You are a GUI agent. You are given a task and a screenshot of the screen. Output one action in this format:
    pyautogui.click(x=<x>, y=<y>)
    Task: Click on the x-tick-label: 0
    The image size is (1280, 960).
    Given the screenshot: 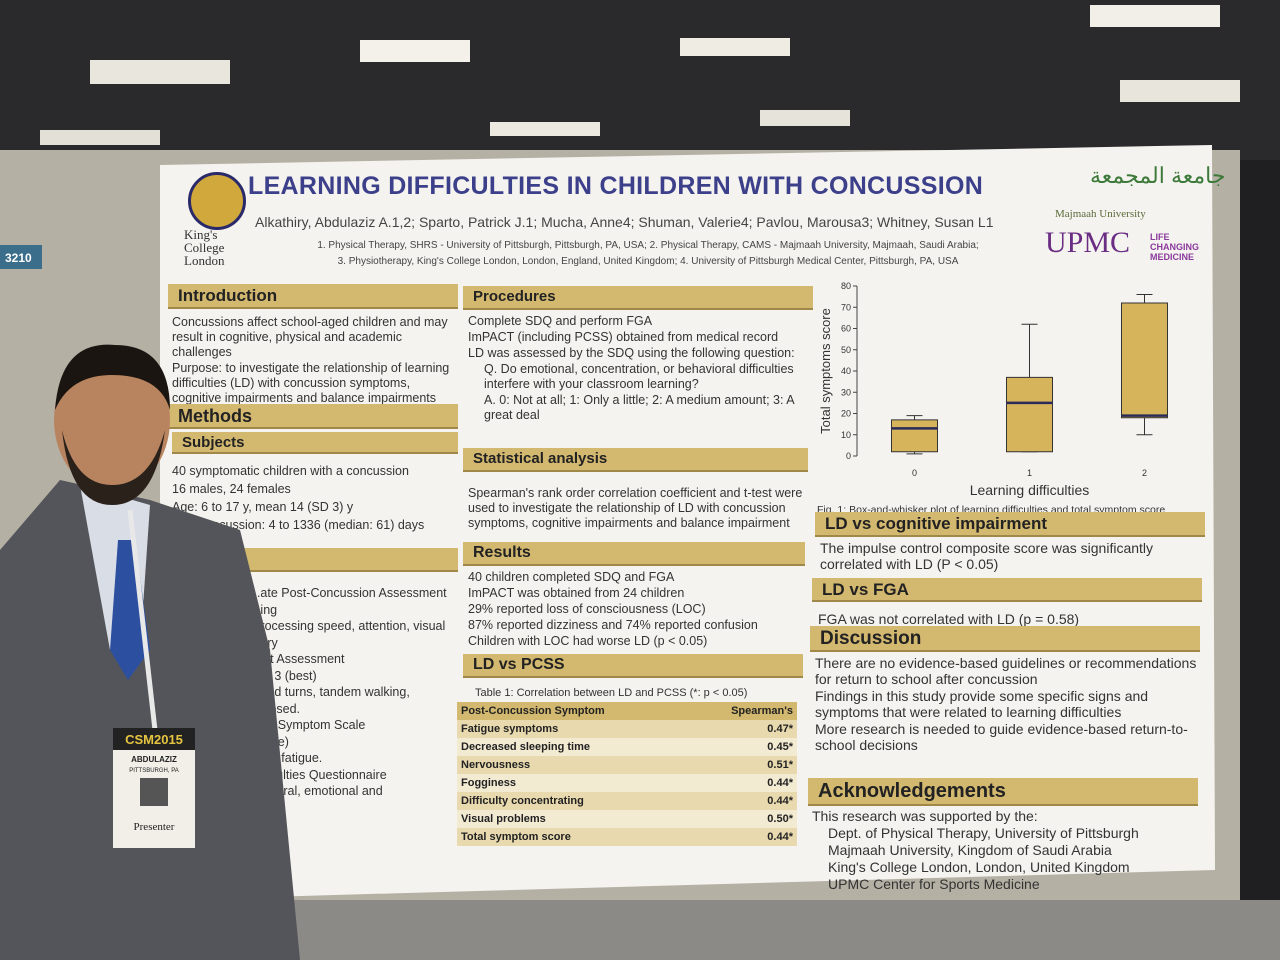 What is the action you would take?
    pyautogui.click(x=914, y=473)
    